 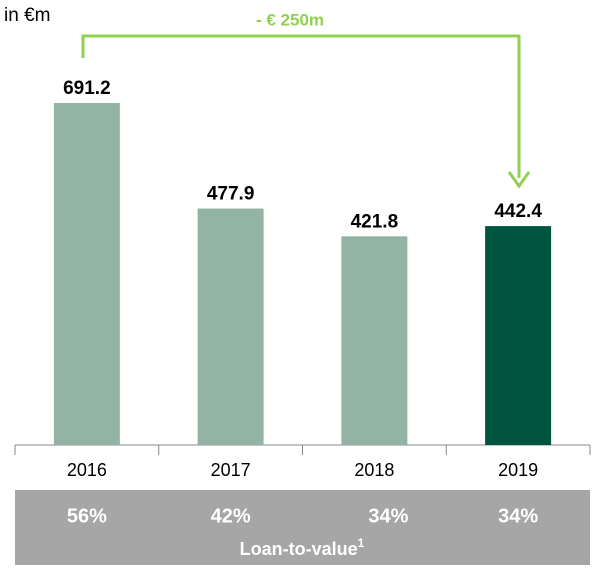 What do you see at coordinates (518, 470) in the screenshot?
I see `x-tick-label: 2019` at bounding box center [518, 470].